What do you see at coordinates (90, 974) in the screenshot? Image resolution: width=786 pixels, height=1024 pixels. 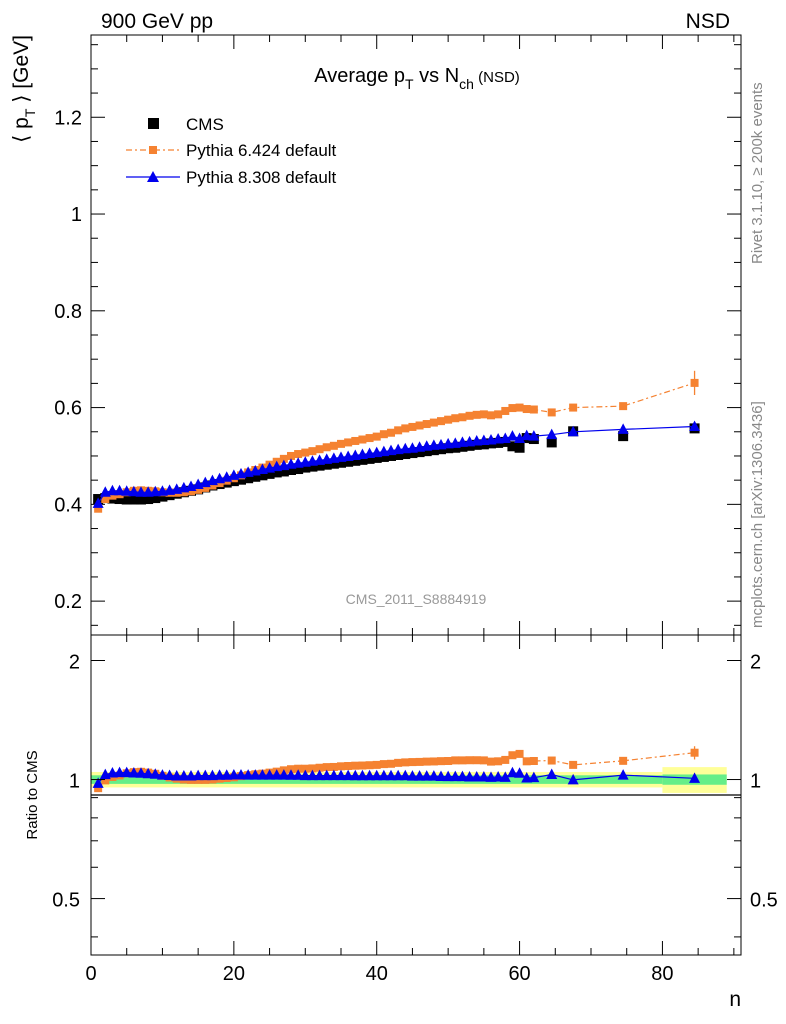 I see `x-tick-label: 0` at bounding box center [90, 974].